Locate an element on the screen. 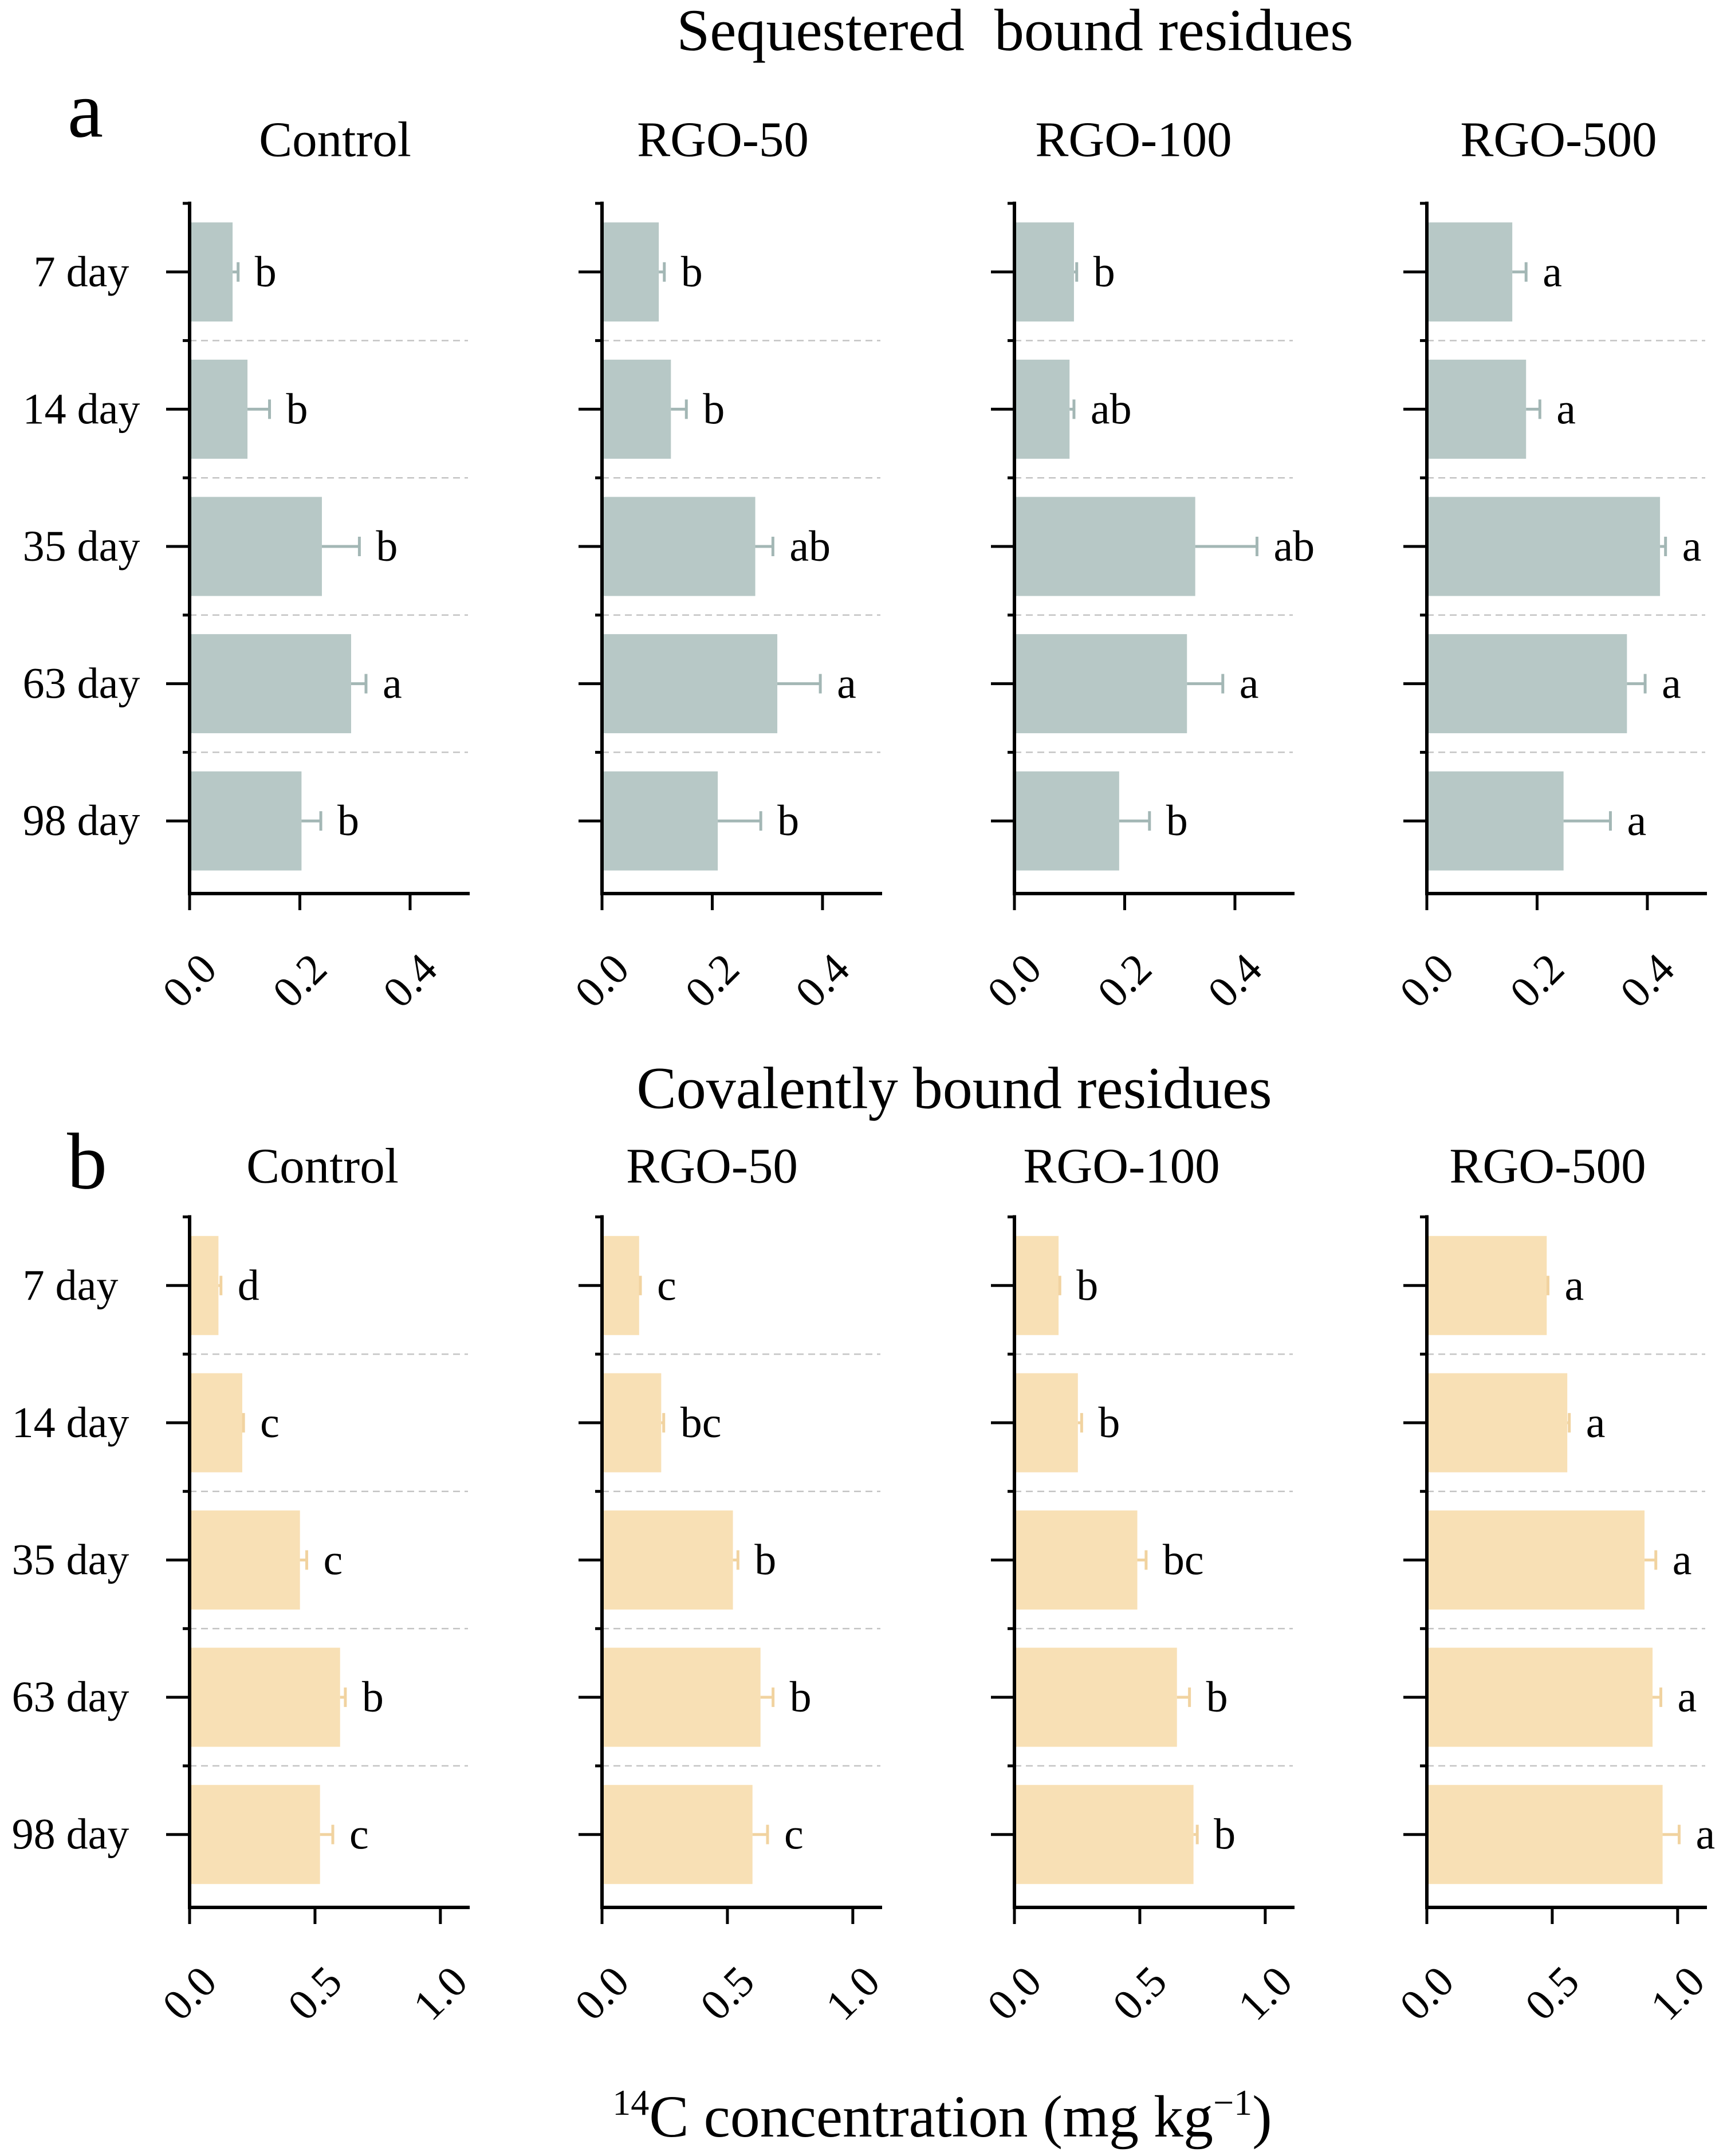  panel-a-control-letter-63-day: a is located at coordinates (393, 684).